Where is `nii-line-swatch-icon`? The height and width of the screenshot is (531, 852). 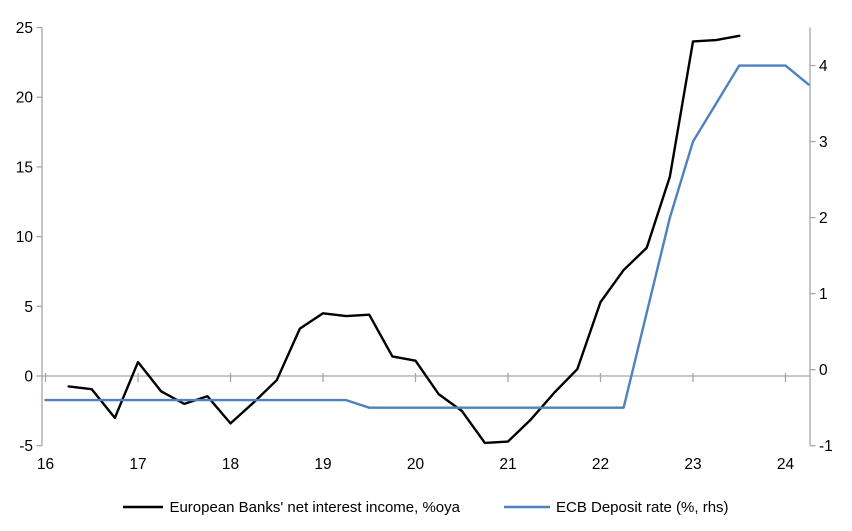 nii-line-swatch-icon is located at coordinates (143, 507).